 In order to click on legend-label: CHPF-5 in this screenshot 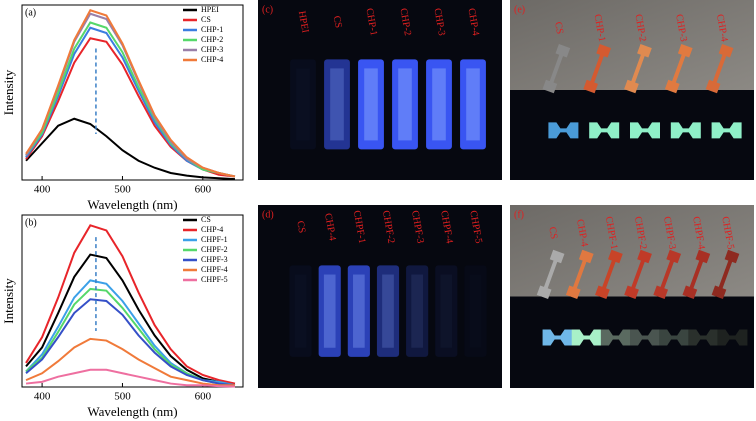, I will do `click(214, 279)`.